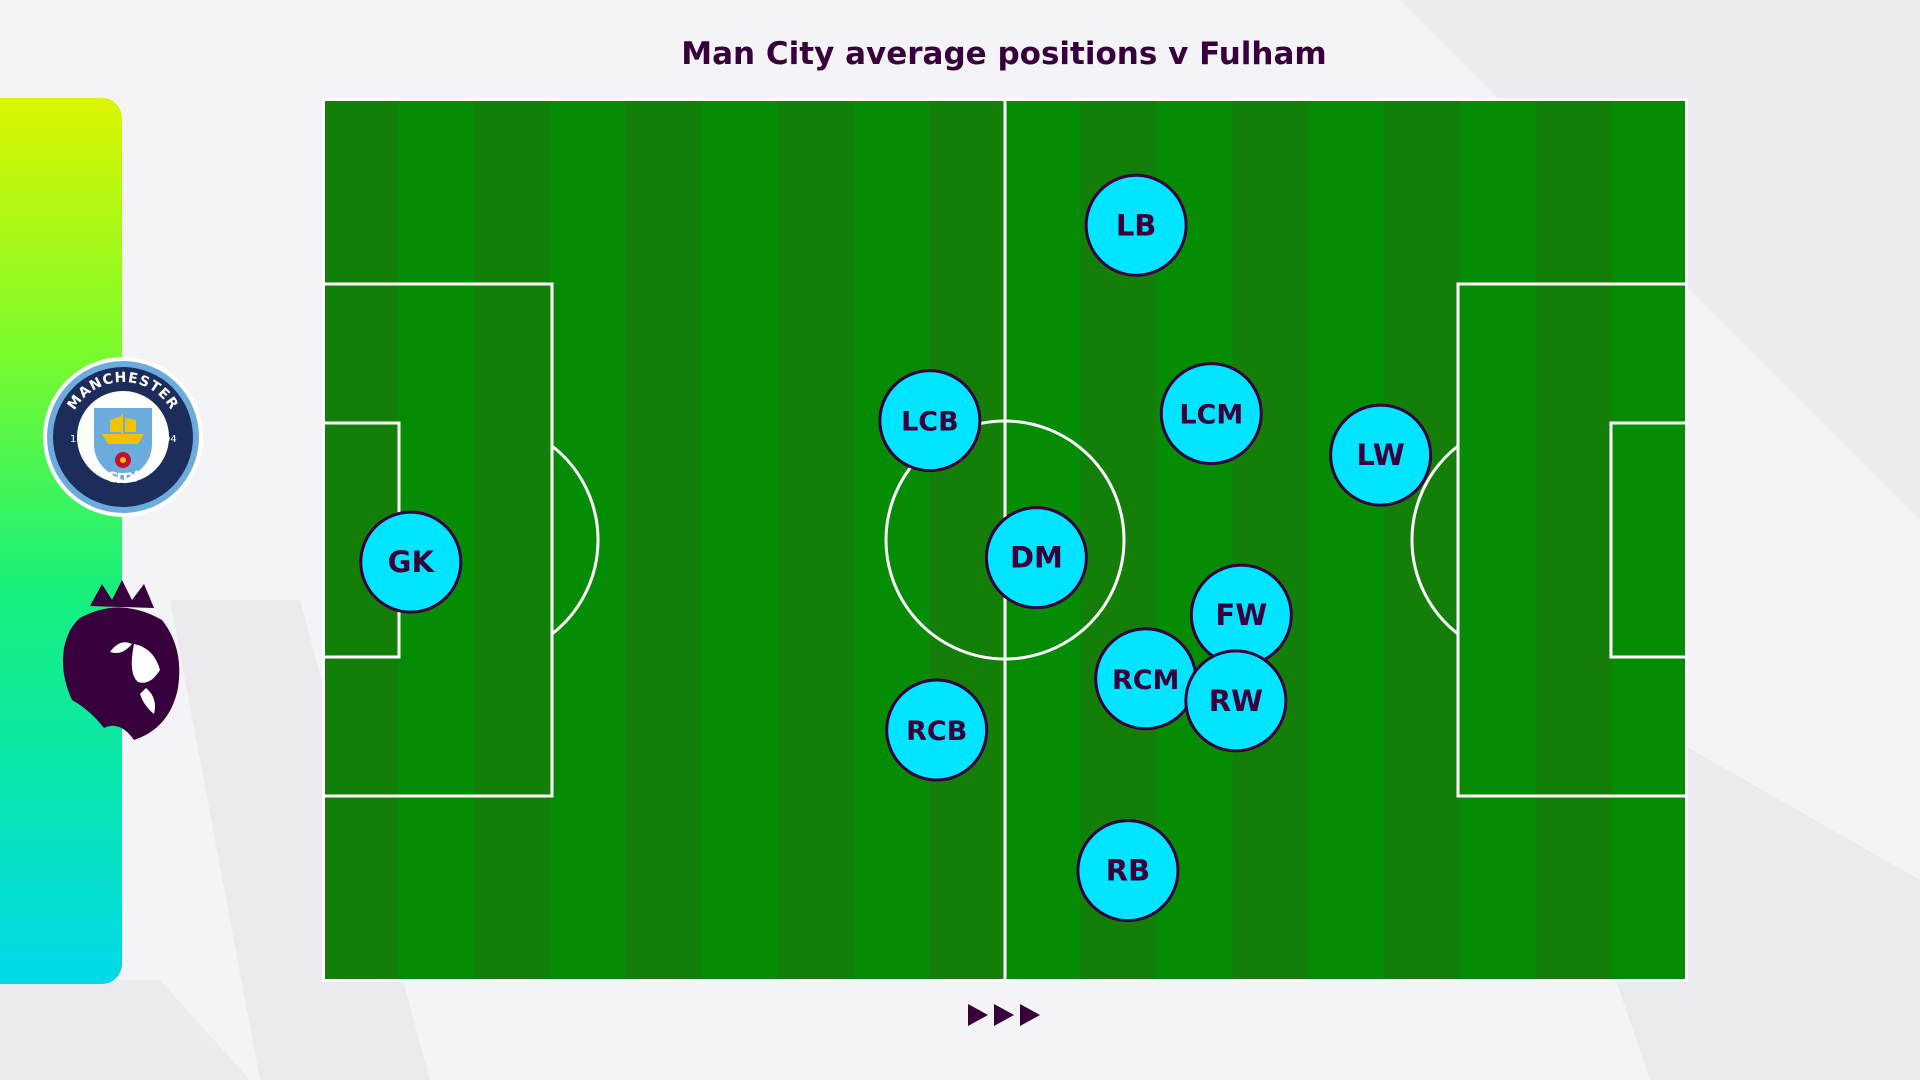  Describe the element at coordinates (61, 541) in the screenshot. I see `gradient-side-bar` at that location.